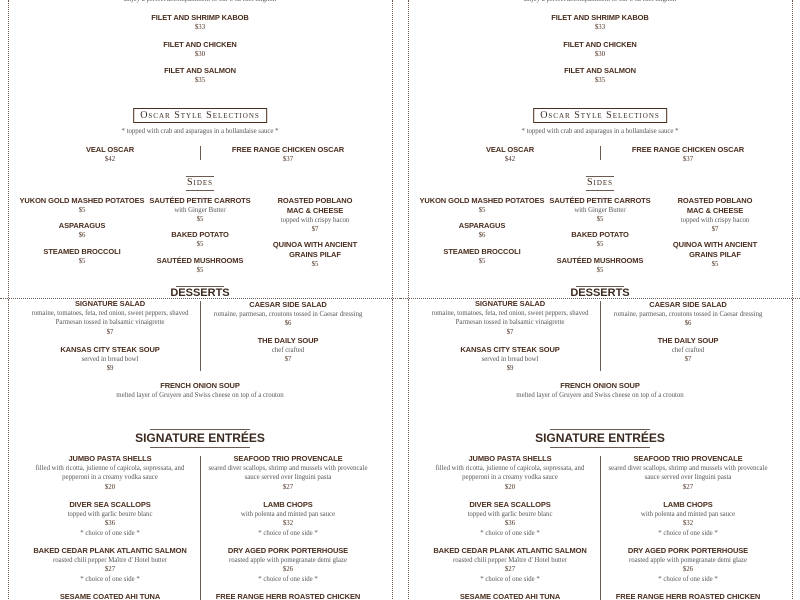  What do you see at coordinates (200, 293) in the screenshot?
I see `section-heading: DESSERTS` at bounding box center [200, 293].